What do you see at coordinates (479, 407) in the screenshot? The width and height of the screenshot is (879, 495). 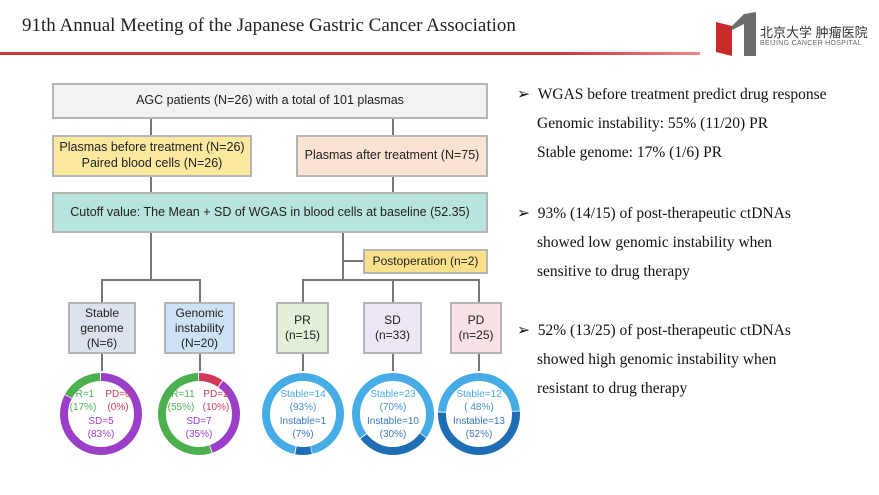 I see `donut-label: ( 48%)` at bounding box center [479, 407].